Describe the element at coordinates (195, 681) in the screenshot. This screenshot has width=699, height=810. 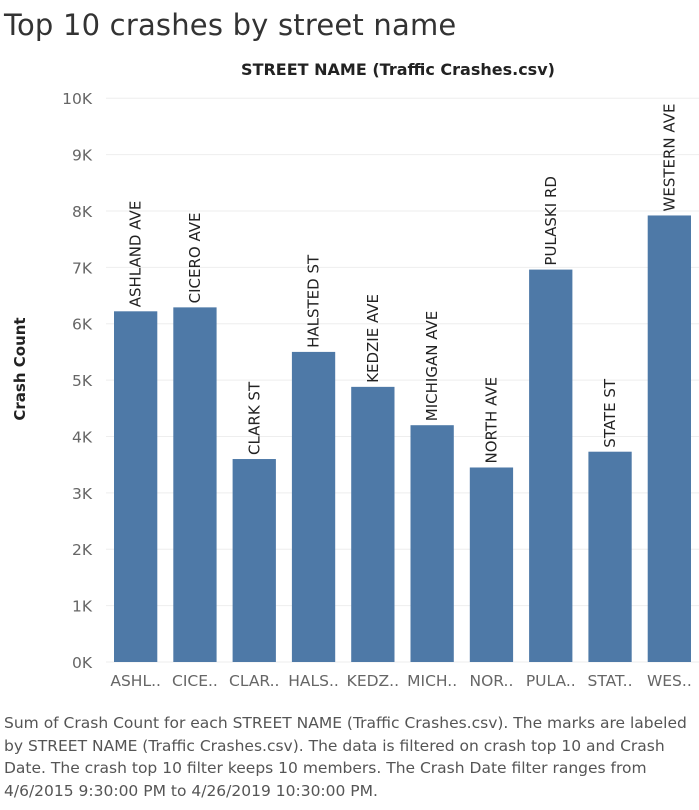
I see `x-tick-label: CICE..` at that location.